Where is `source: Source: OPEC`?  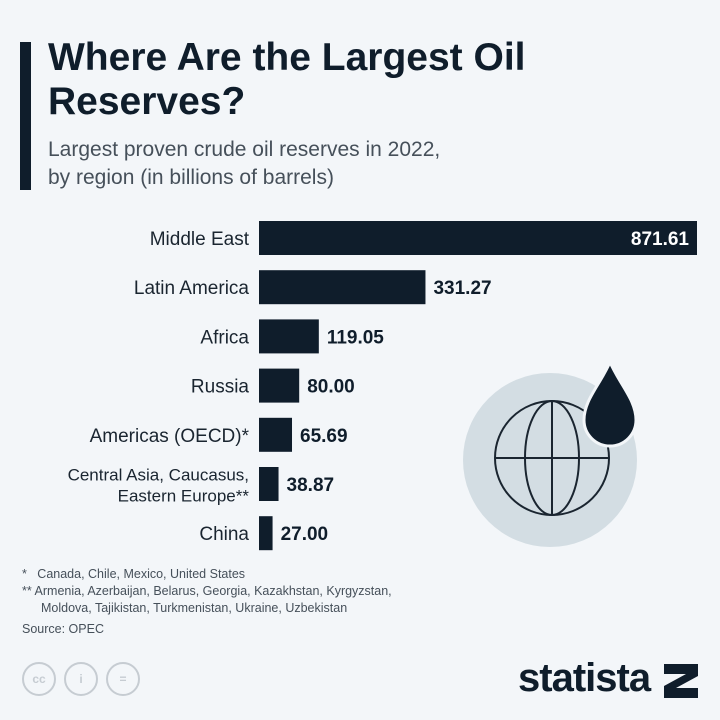 source: Source: OPEC is located at coordinates (63, 629).